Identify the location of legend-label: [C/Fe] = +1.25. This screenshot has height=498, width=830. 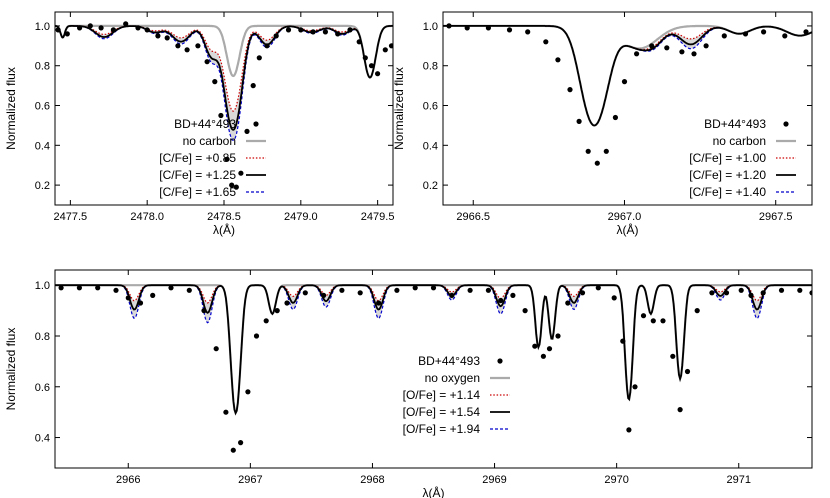
(197, 175).